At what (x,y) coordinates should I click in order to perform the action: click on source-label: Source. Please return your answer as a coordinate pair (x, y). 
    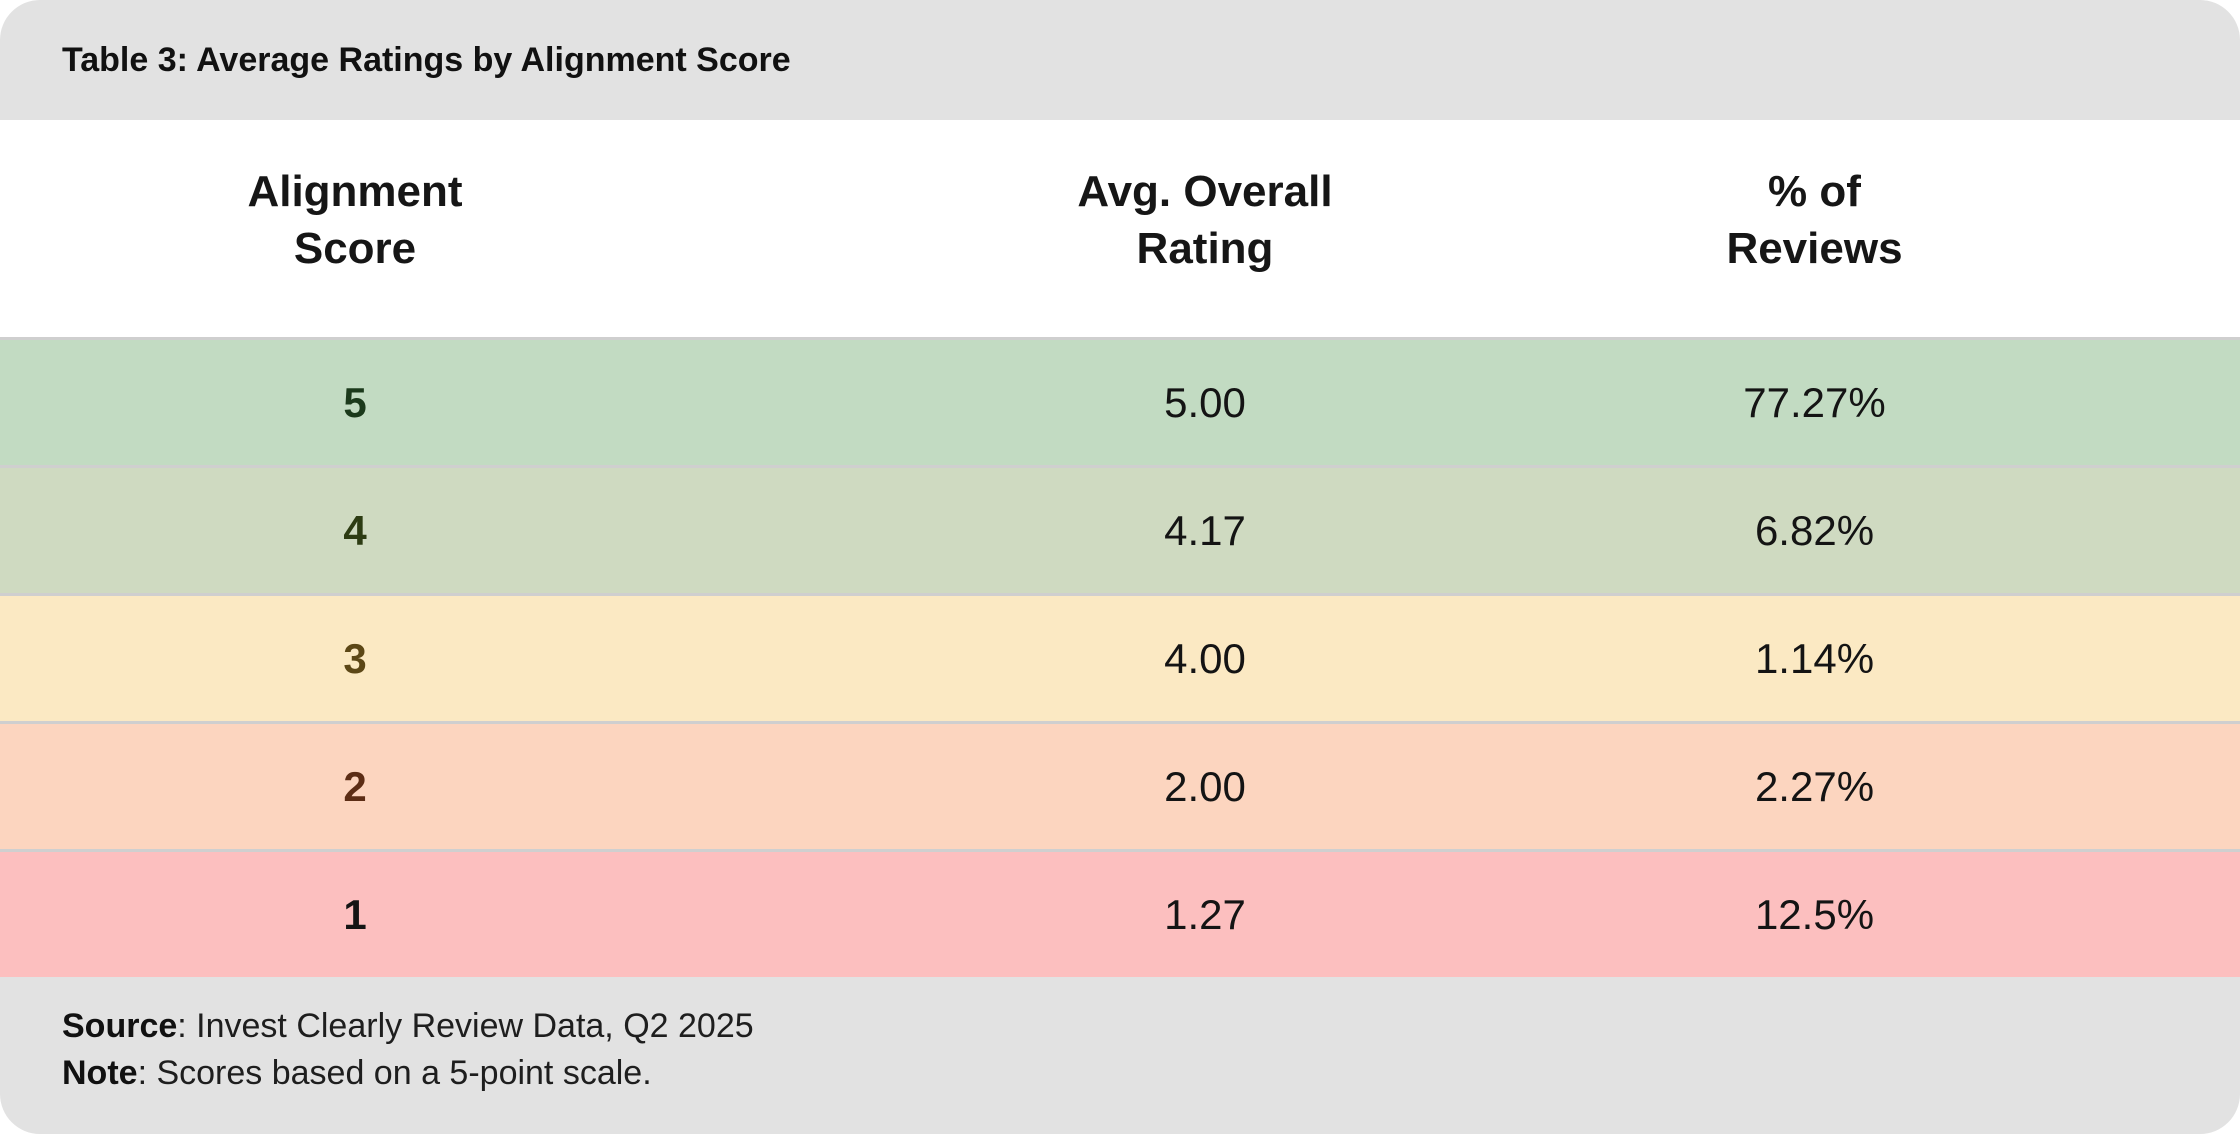
    Looking at the image, I should click on (120, 1026).